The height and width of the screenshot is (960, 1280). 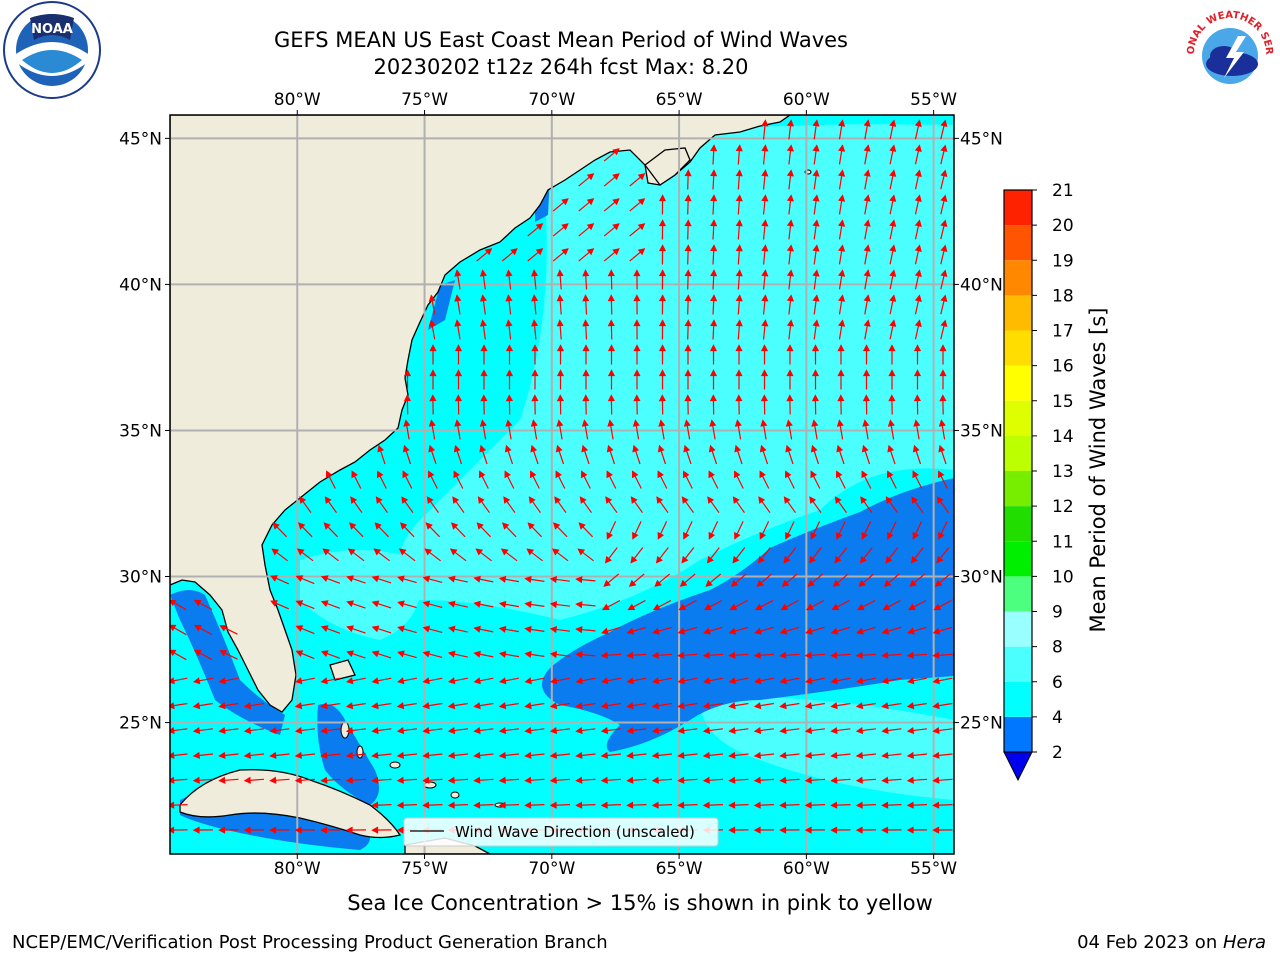 What do you see at coordinates (561, 832) in the screenshot?
I see `arrow-legend: Wind Wave Direction (unscaled)` at bounding box center [561, 832].